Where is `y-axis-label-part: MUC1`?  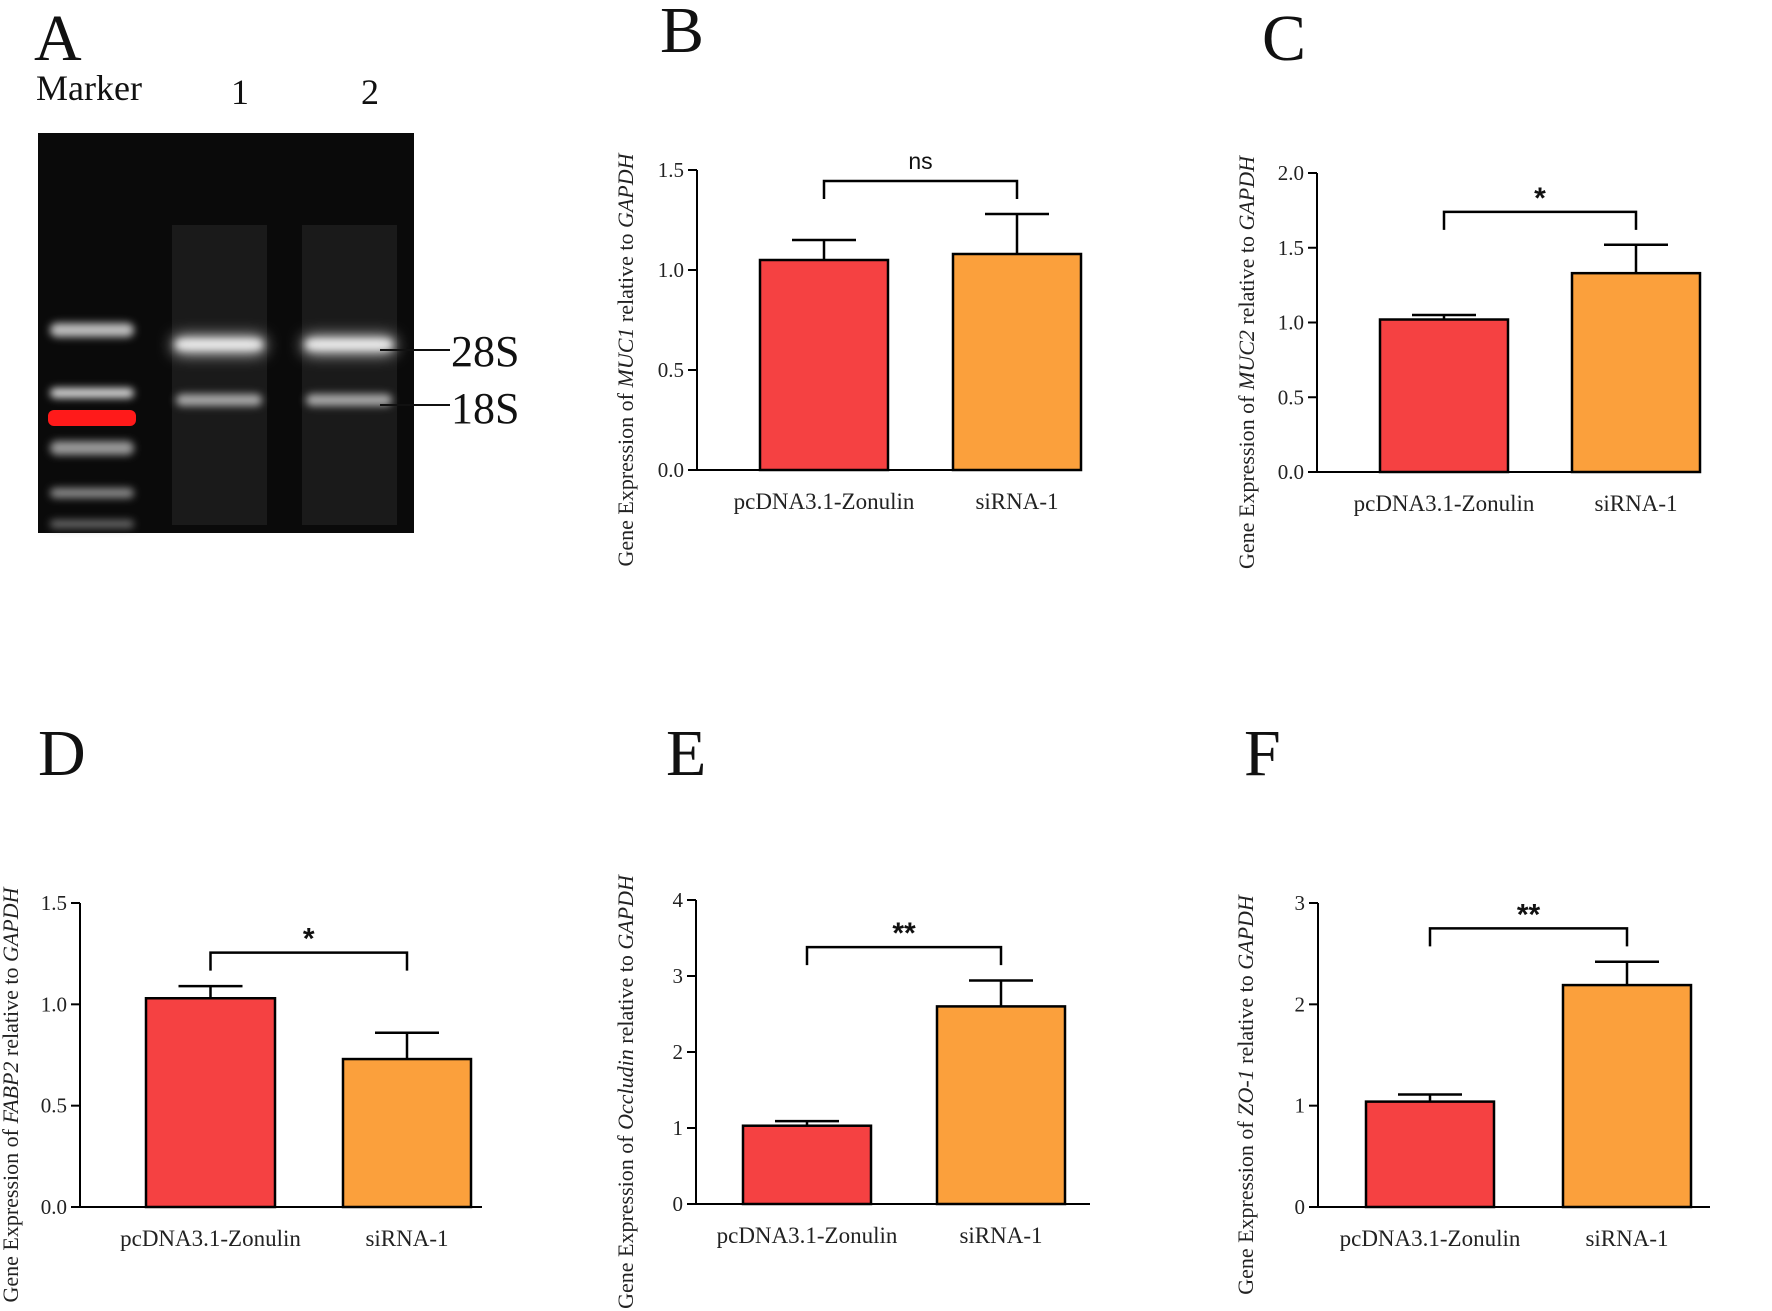 y-axis-label-part: MUC1 is located at coordinates (625, 358).